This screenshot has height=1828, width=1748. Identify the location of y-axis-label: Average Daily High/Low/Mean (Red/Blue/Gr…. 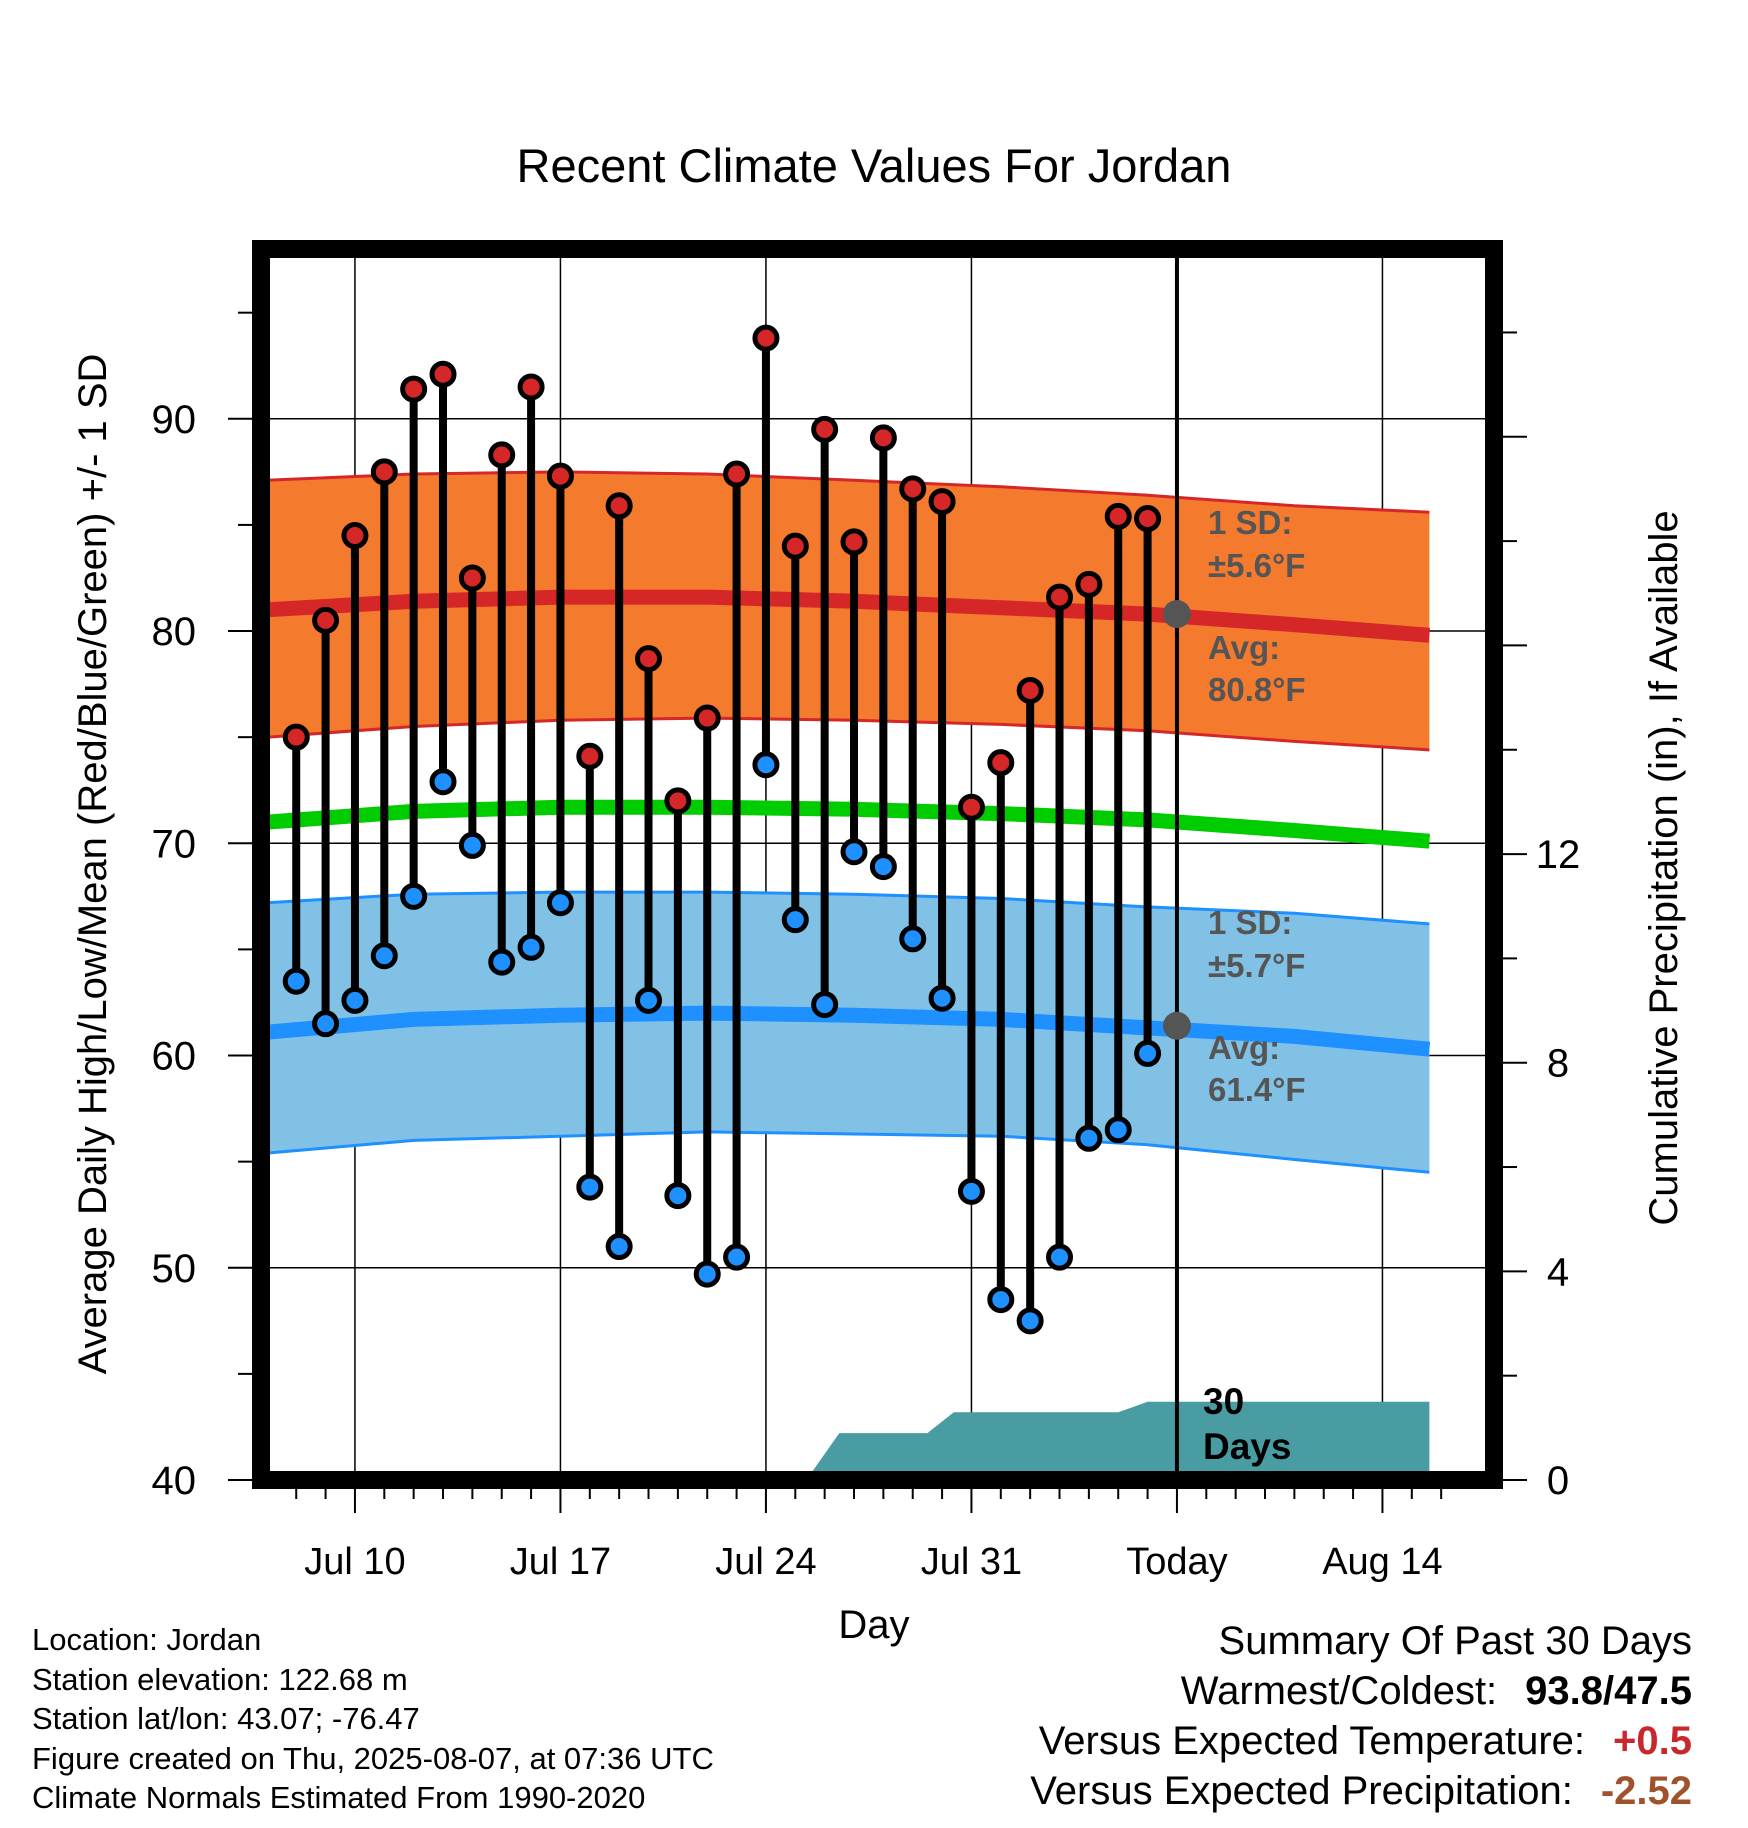
(93, 864).